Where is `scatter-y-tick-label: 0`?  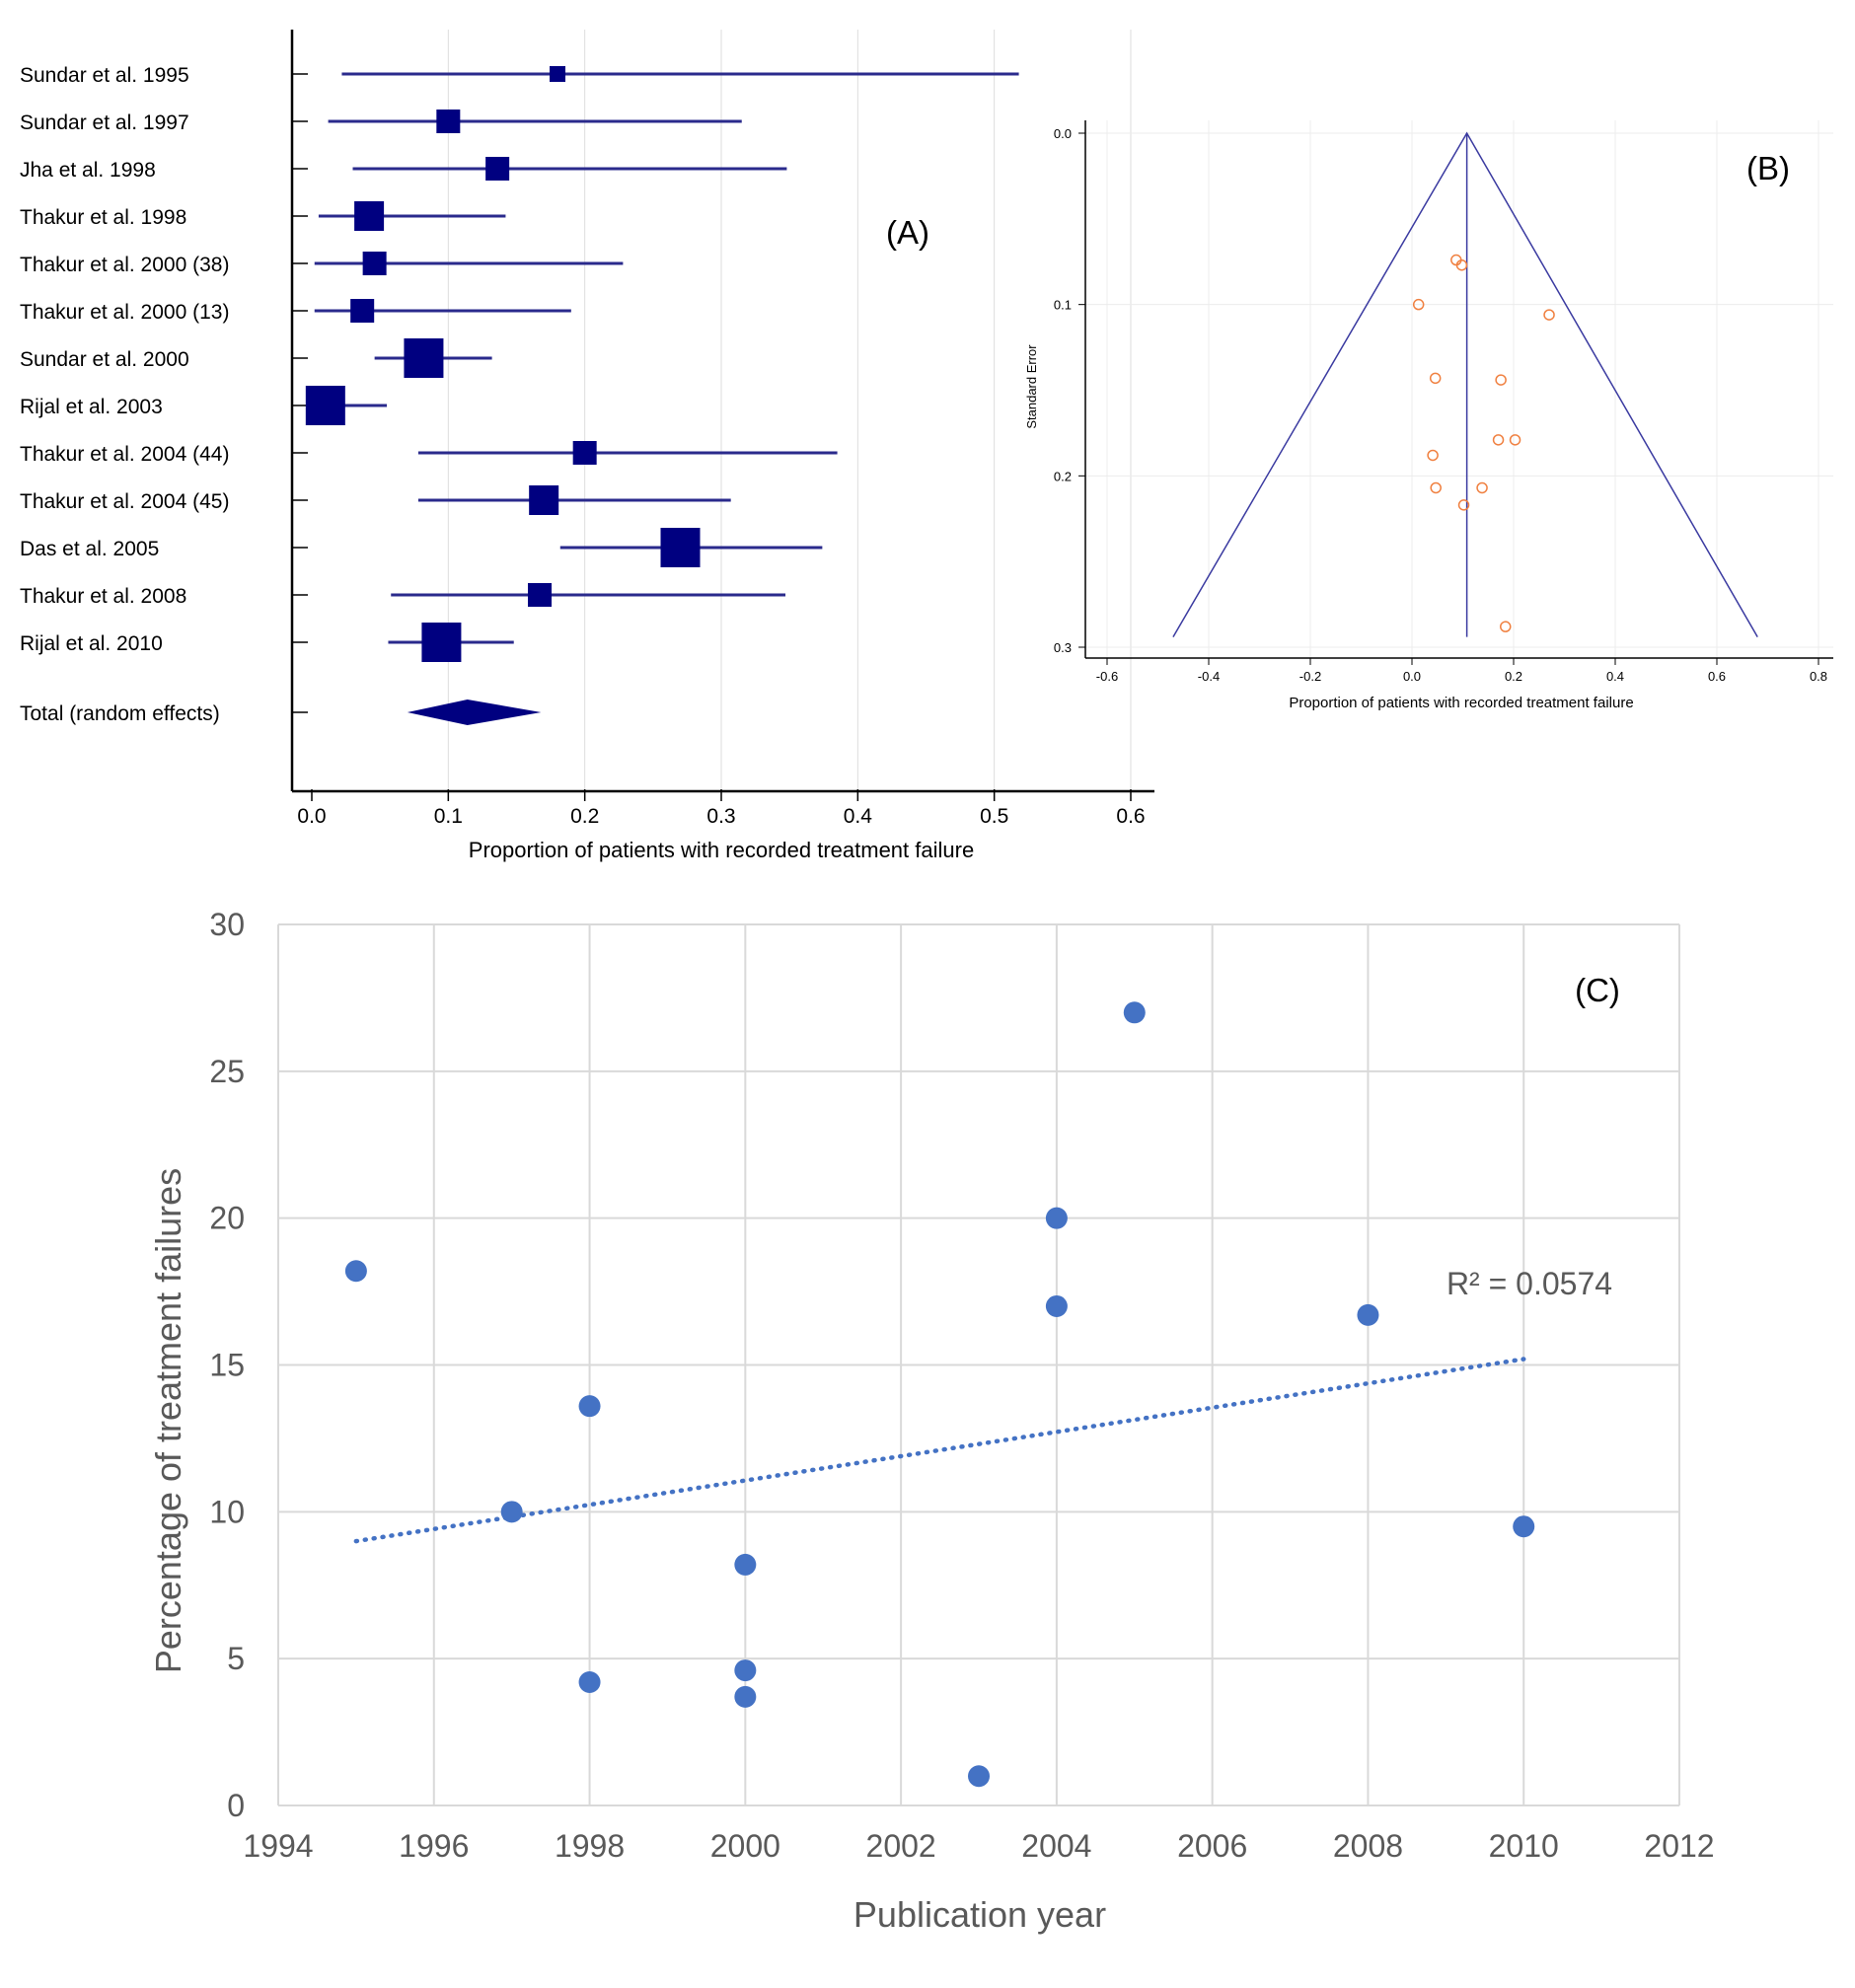
scatter-y-tick-label: 0 is located at coordinates (236, 1806).